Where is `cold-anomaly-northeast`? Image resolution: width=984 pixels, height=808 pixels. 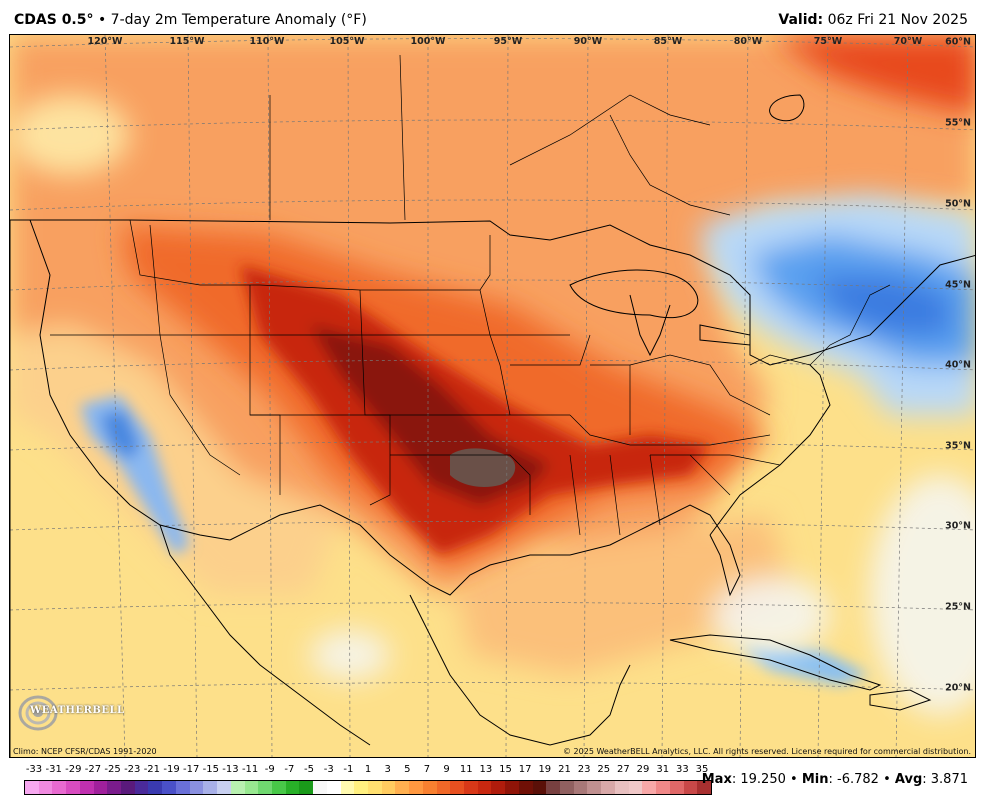
cold-anomaly-northeast is located at coordinates (837, 305).